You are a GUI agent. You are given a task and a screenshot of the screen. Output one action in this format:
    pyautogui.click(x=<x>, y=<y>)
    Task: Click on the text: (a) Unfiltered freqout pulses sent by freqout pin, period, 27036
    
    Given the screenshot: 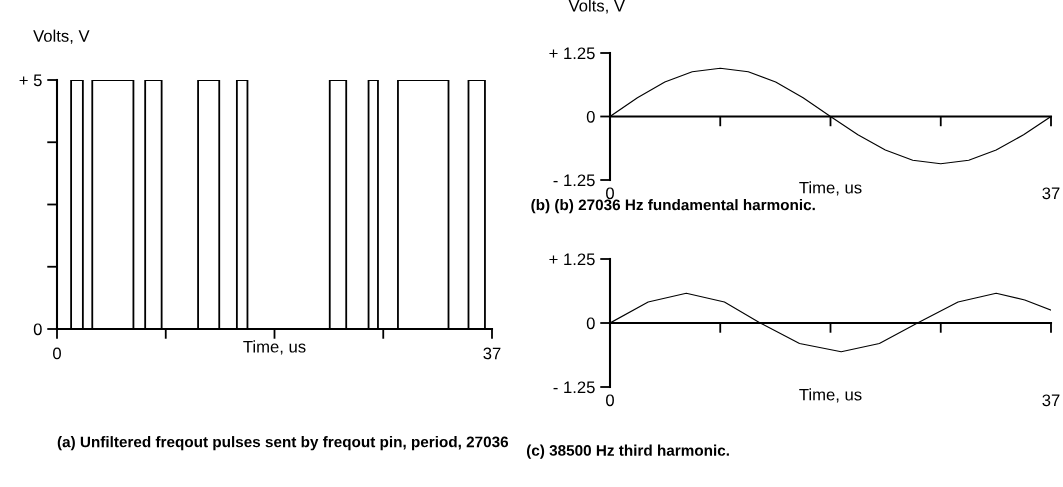 What is the action you would take?
    pyautogui.click(x=283, y=443)
    